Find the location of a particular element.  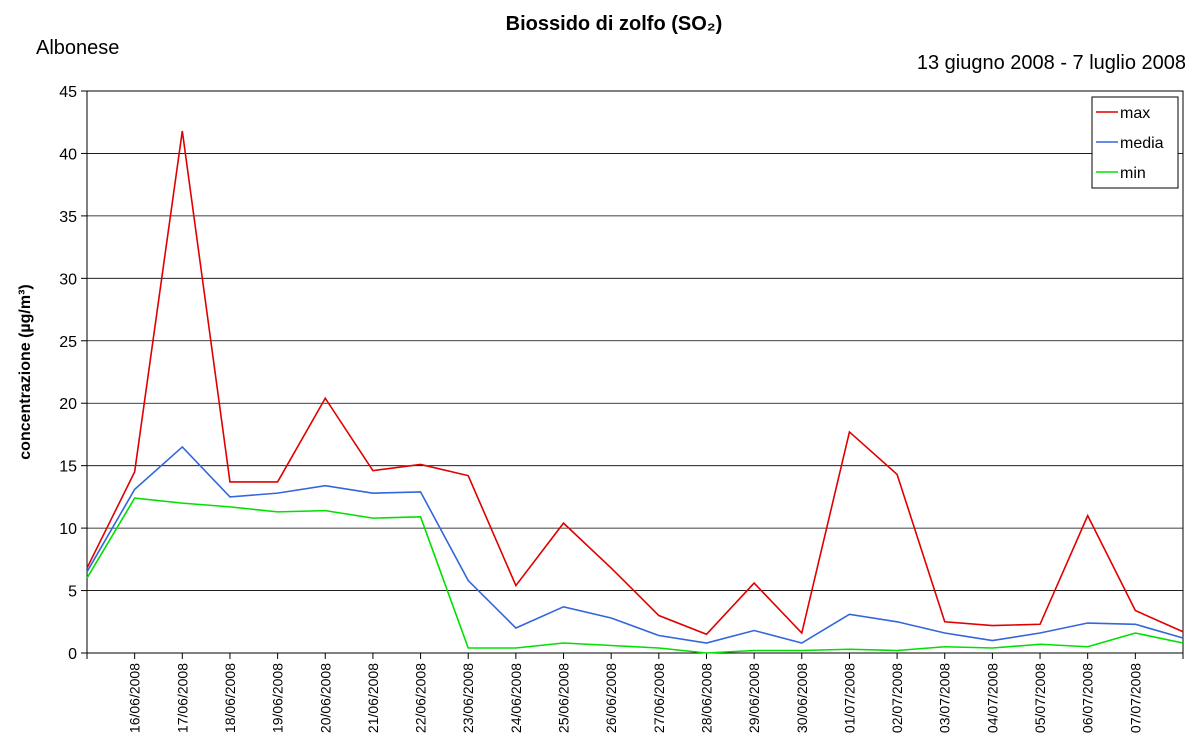

x-tick-label: 17/06/2008 is located at coordinates (182, 698).